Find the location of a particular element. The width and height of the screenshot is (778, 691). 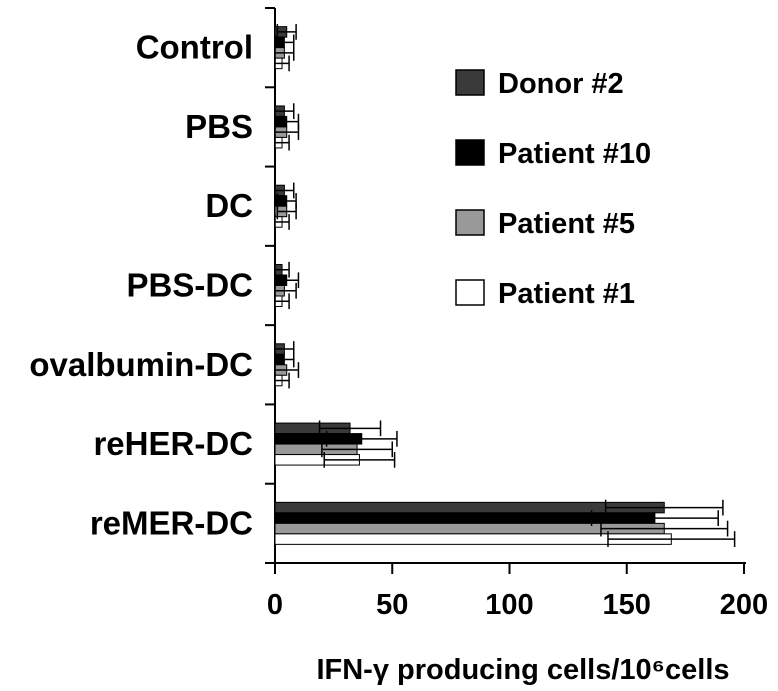

x-tick-label: 150 is located at coordinates (627, 605).